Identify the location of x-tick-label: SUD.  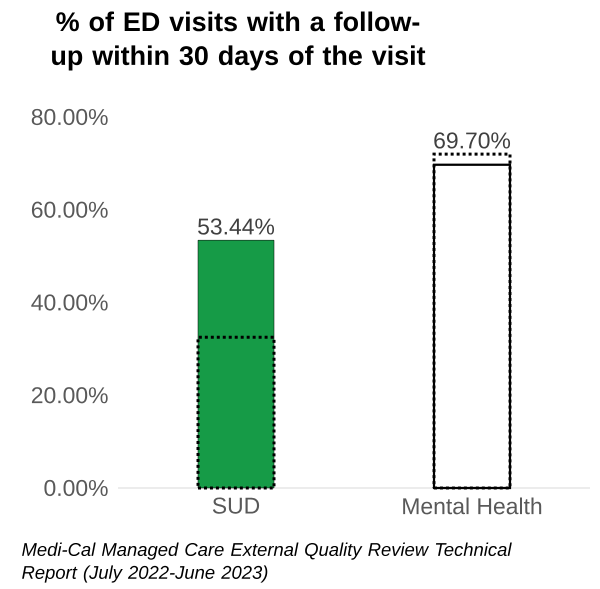
(236, 506).